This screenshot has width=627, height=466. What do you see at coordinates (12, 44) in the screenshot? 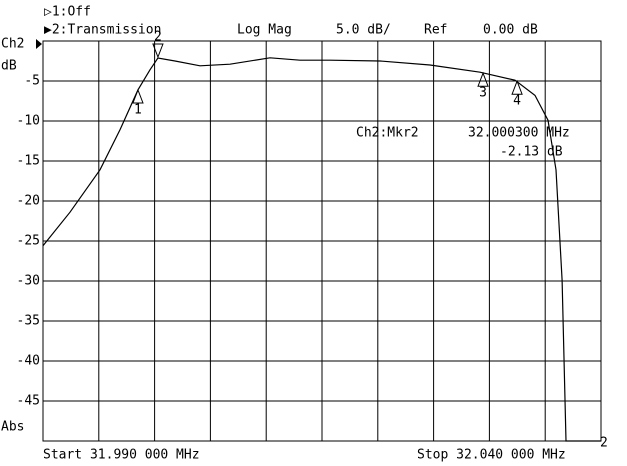
I see `y-label-top: Ch2` at bounding box center [12, 44].